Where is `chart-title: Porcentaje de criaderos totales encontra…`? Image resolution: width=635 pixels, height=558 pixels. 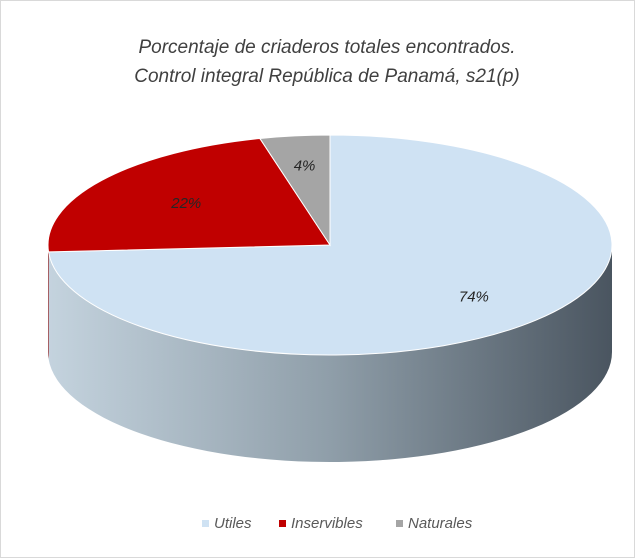
chart-title: Porcentaje de criaderos totales encontra… is located at coordinates (326, 47).